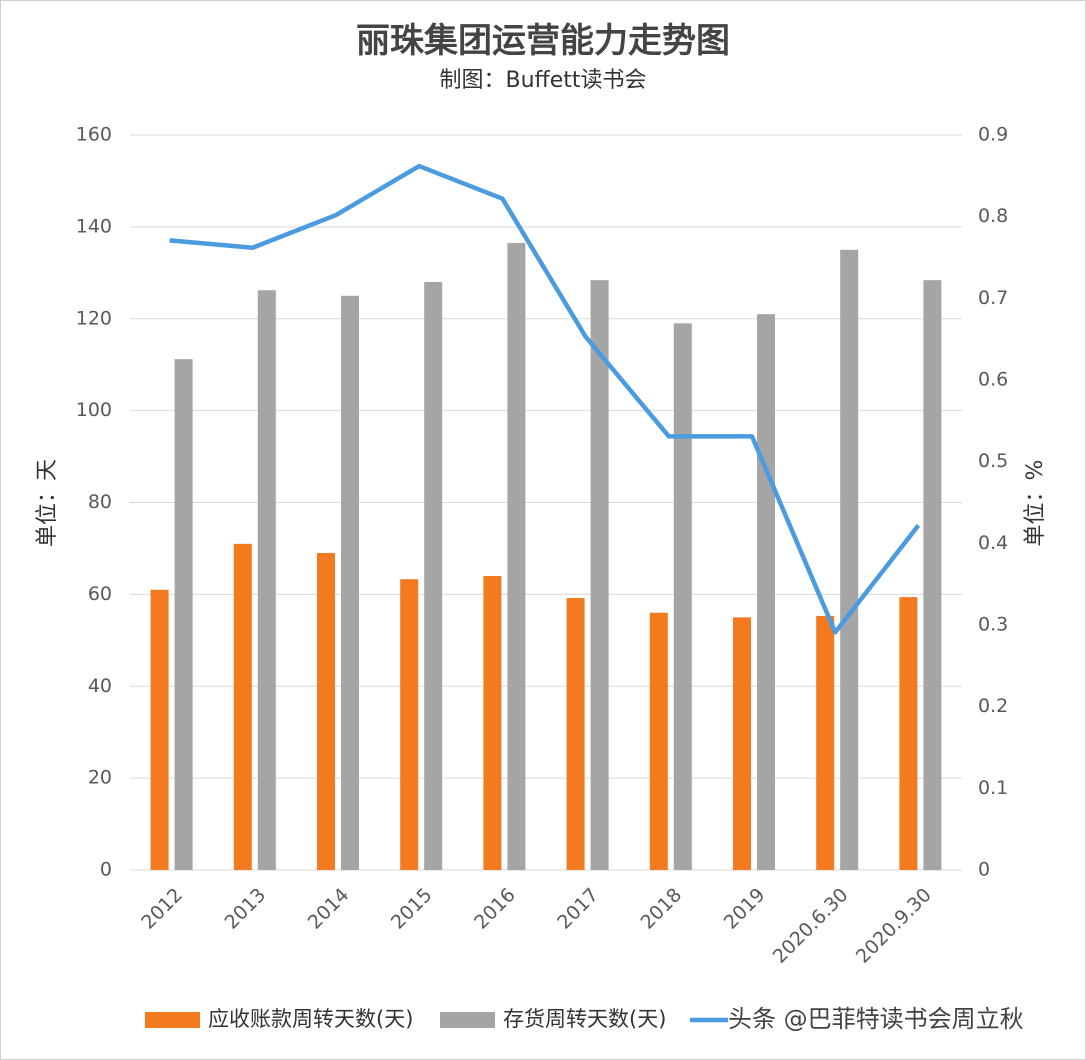  What do you see at coordinates (876, 1019) in the screenshot?
I see `watermark: 头条 @巴菲特读书会周立秋` at bounding box center [876, 1019].